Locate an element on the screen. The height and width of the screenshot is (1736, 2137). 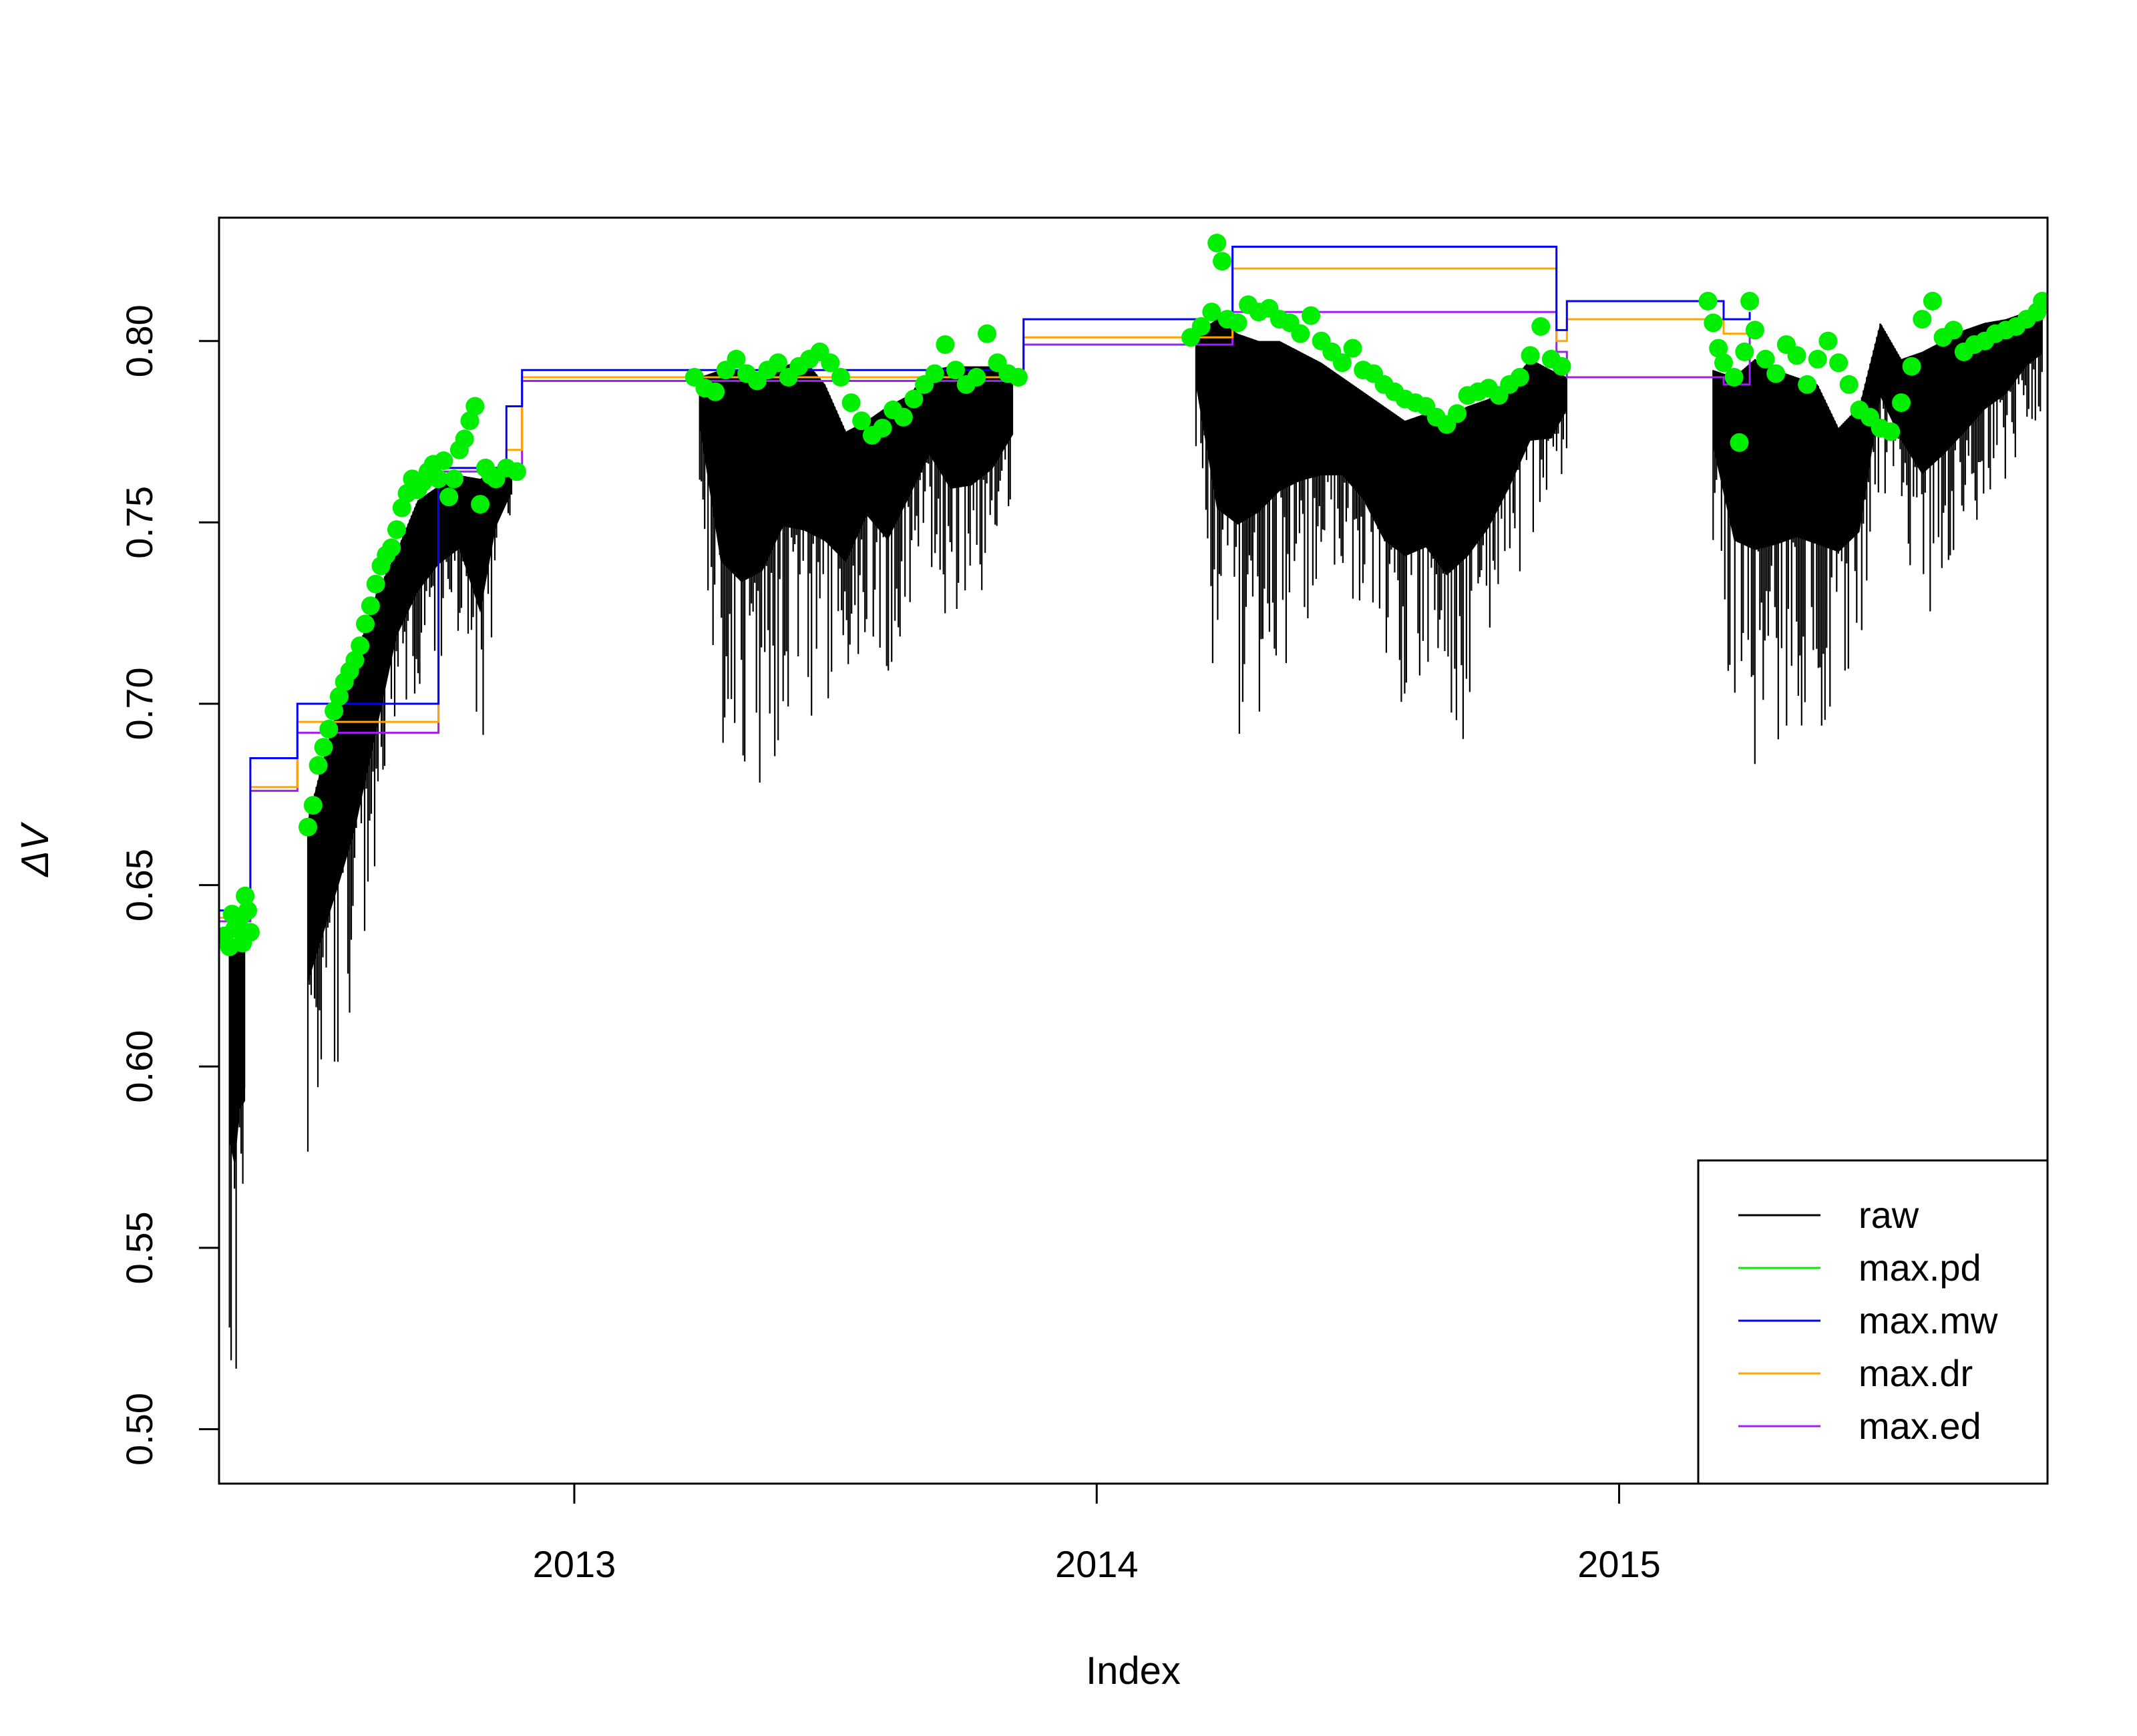
legend-label: raw is located at coordinates (1889, 1215).